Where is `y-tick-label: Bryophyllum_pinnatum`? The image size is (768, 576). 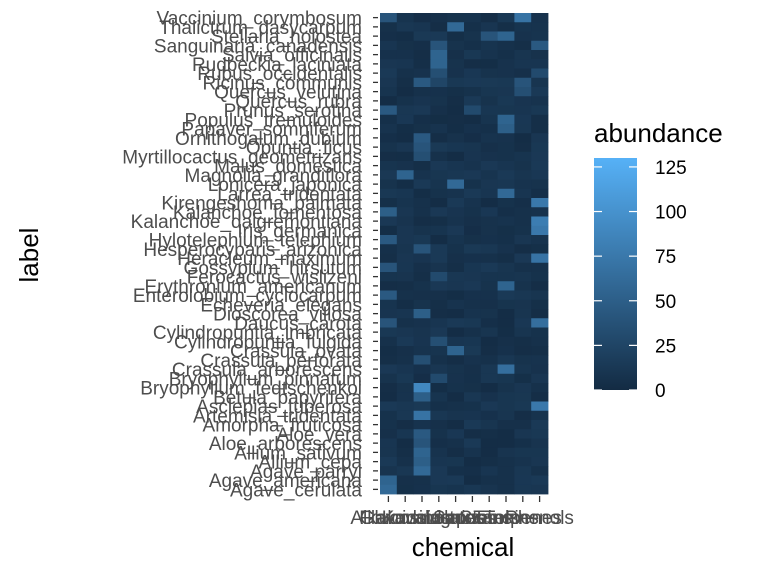
y-tick-label: Bryophyllum_pinnatum is located at coordinates (265, 379).